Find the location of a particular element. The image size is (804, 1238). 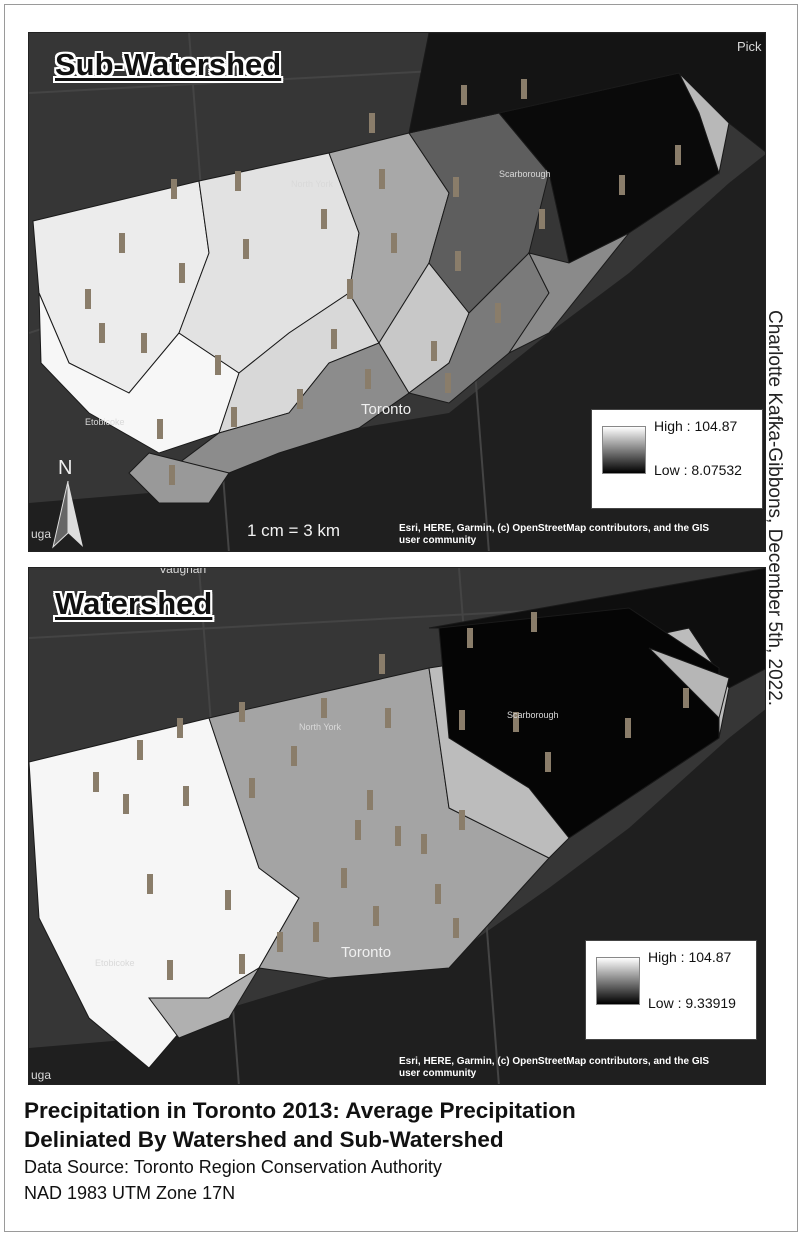

legend-low-label: Low : 9.33919 is located at coordinates (692, 1003).